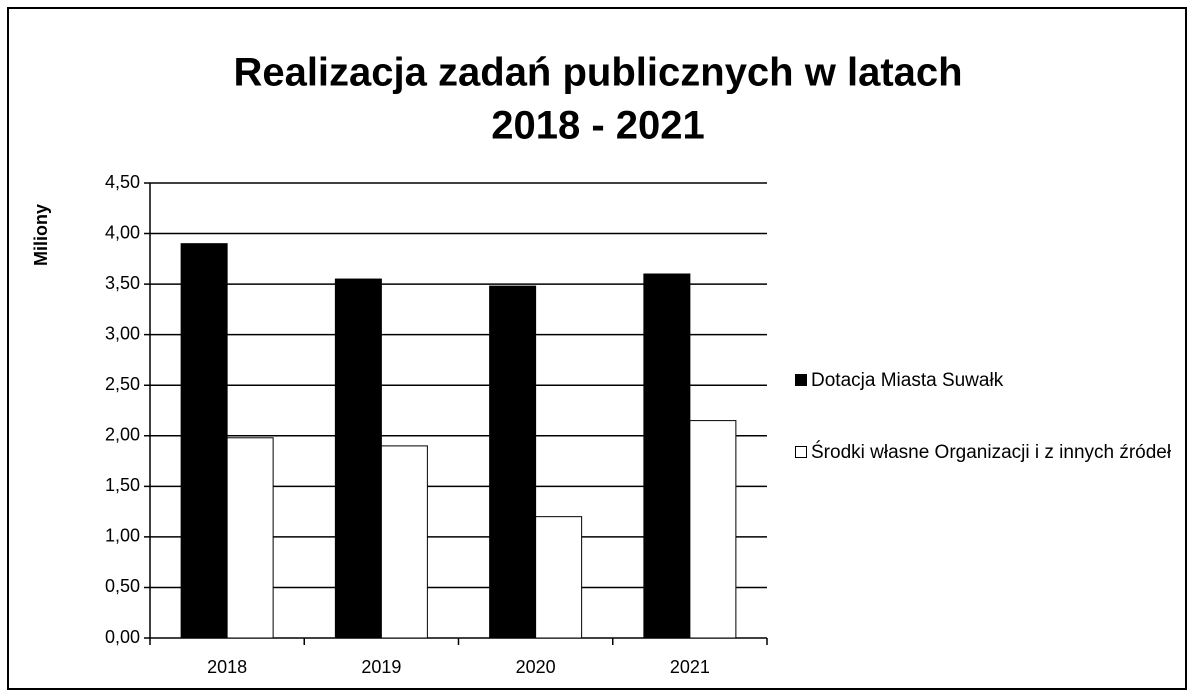 Image resolution: width=1195 pixels, height=699 pixels. Describe the element at coordinates (122, 283) in the screenshot. I see `y-tick-label: 3,50` at that location.